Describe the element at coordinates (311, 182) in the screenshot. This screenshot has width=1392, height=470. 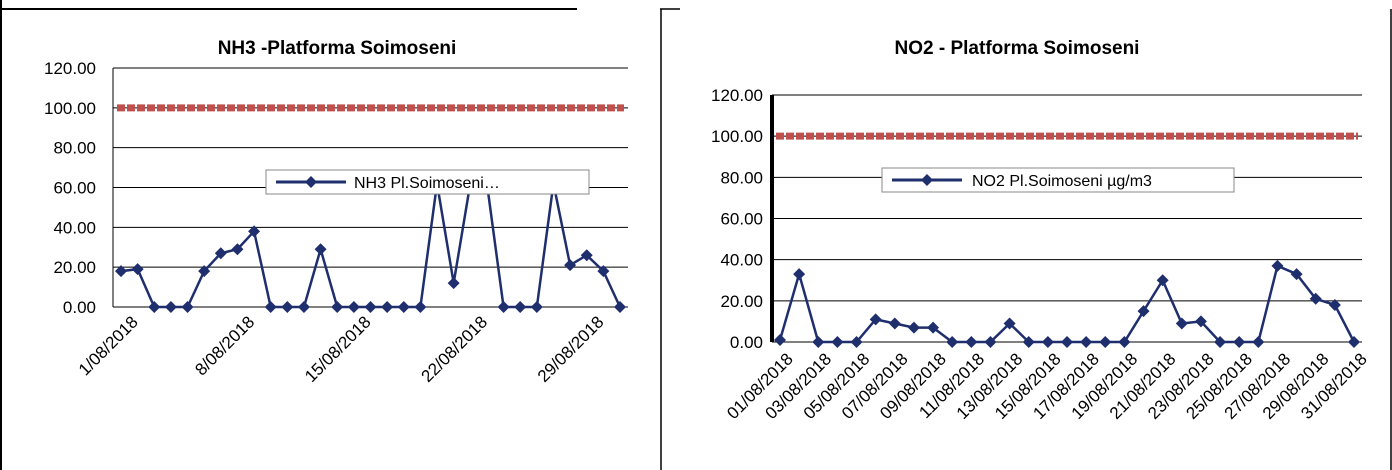
I see `chart-nh3-legend-marker` at that location.